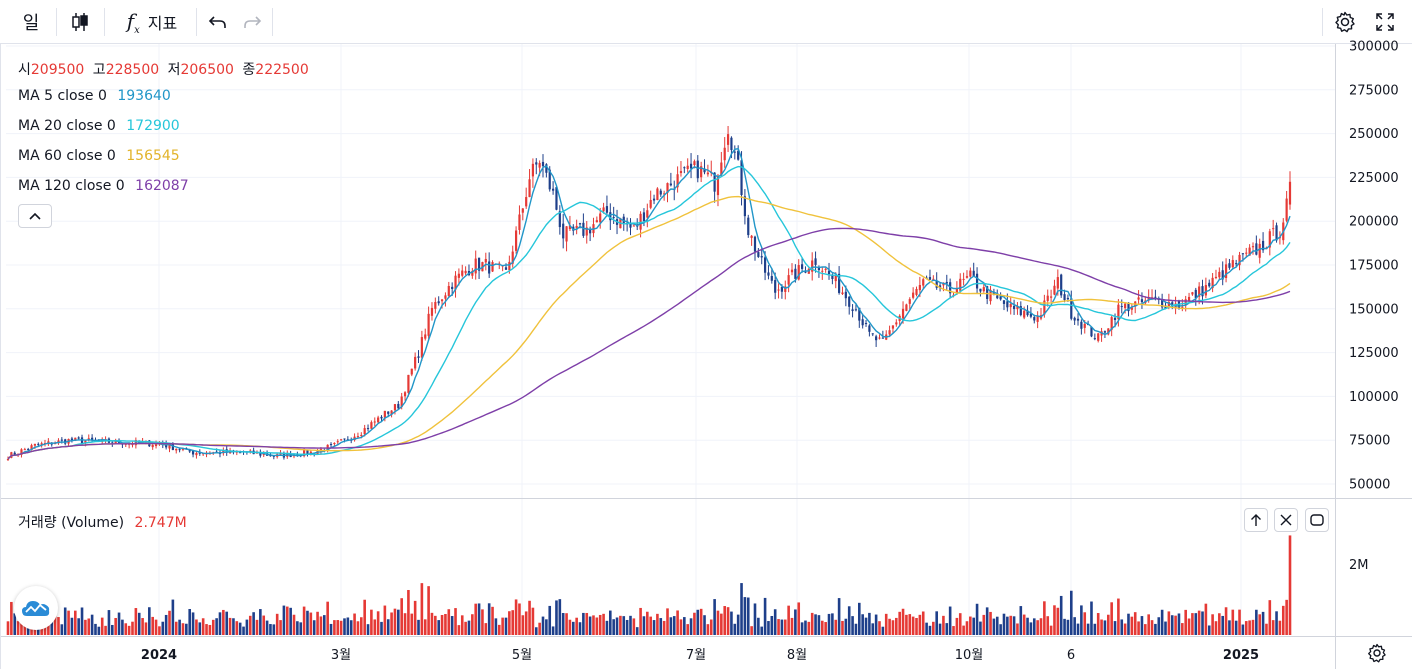 Image resolution: width=1412 pixels, height=669 pixels. I want to click on ma120-legend: MA 120 close 0 162087, so click(103, 186).